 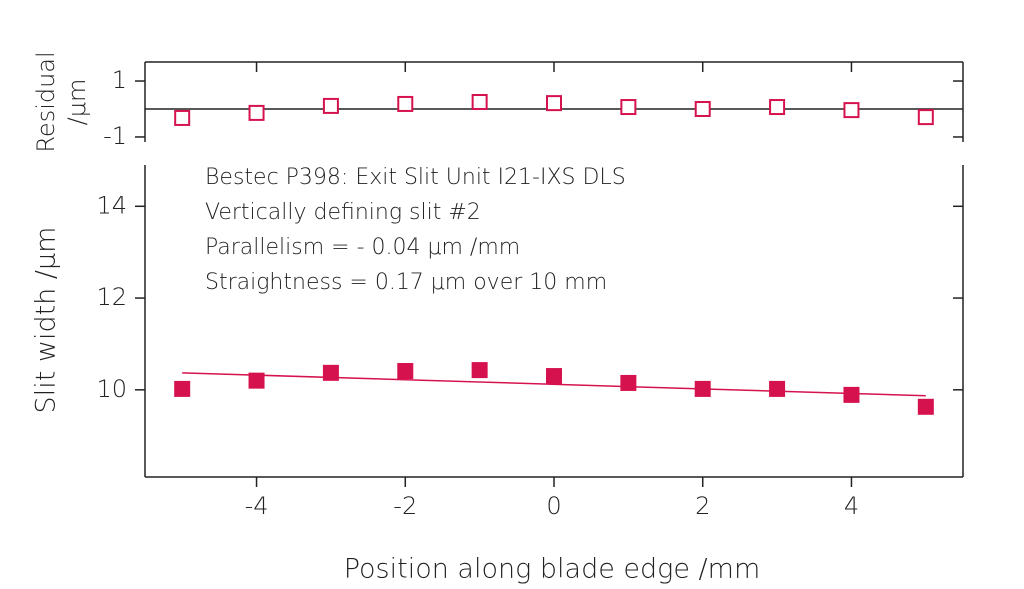 I want to click on x-tick-label: -2, so click(x=405, y=506).